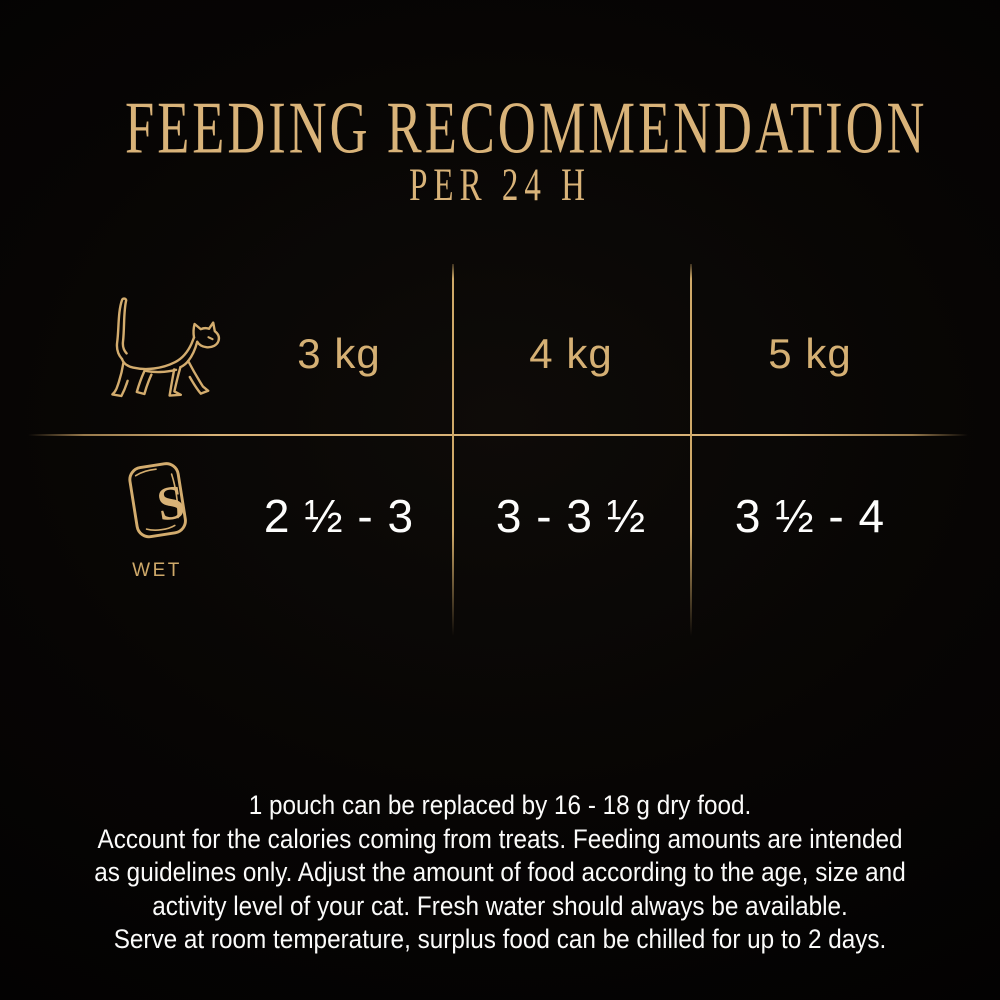 The height and width of the screenshot is (1000, 1000). I want to click on pouch-icon, so click(157, 500).